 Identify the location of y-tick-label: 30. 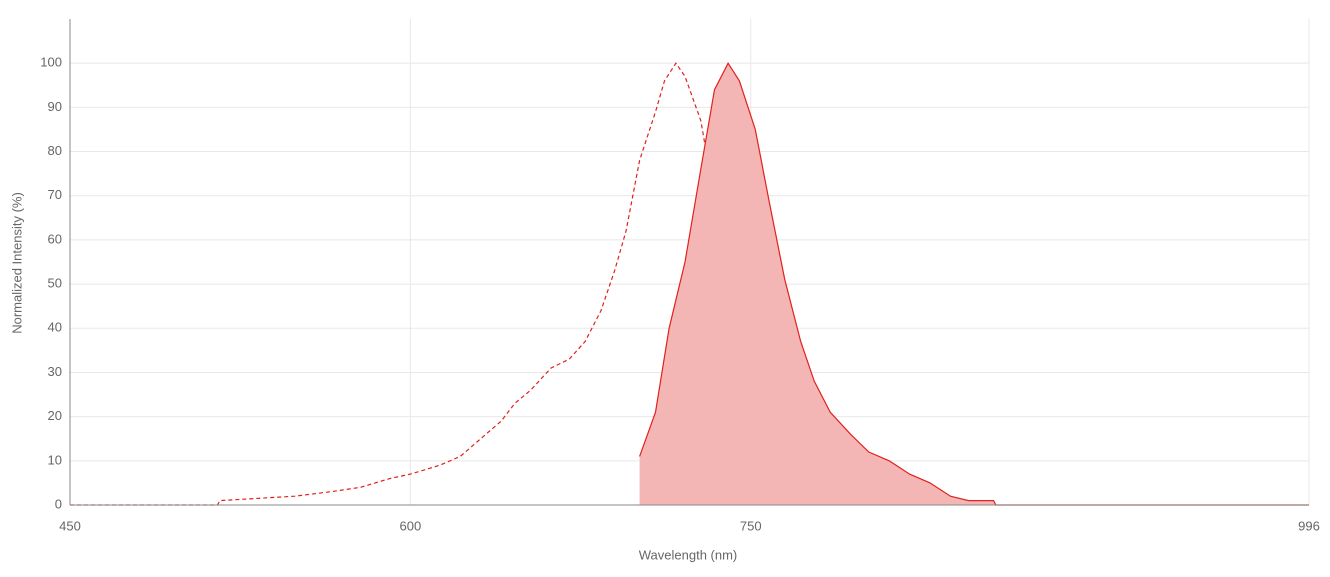
(55, 371).